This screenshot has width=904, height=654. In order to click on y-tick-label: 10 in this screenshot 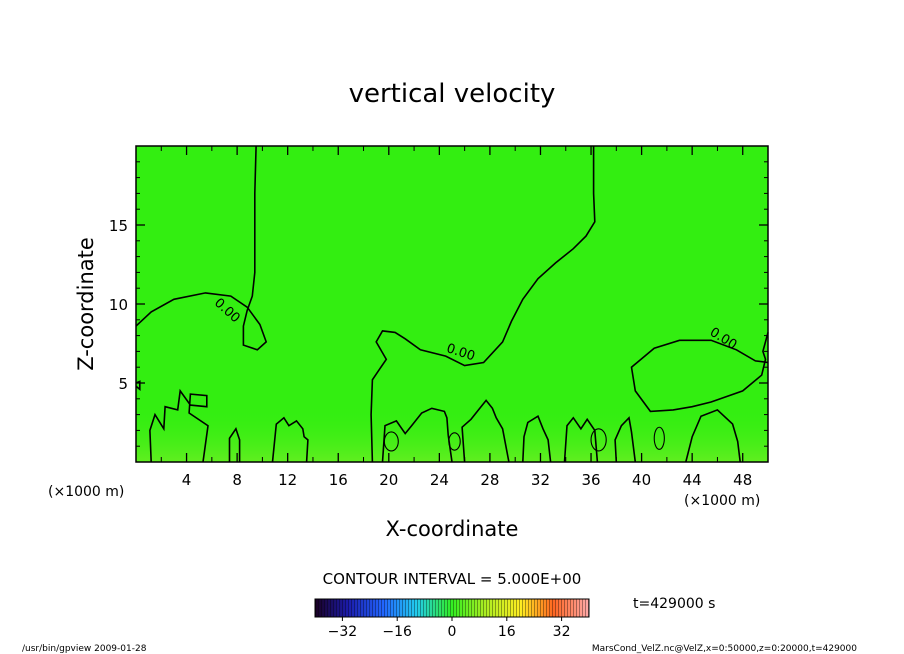, I will do `click(118, 305)`.